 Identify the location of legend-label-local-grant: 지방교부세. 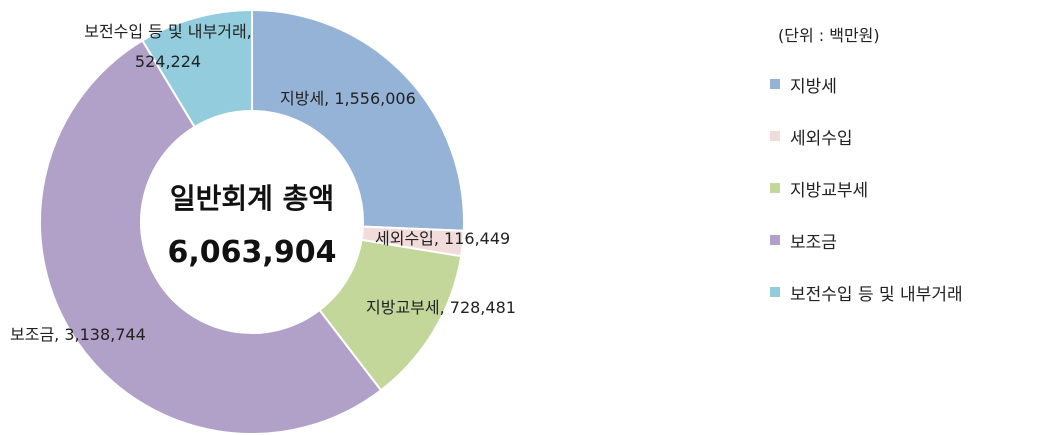
(829, 190).